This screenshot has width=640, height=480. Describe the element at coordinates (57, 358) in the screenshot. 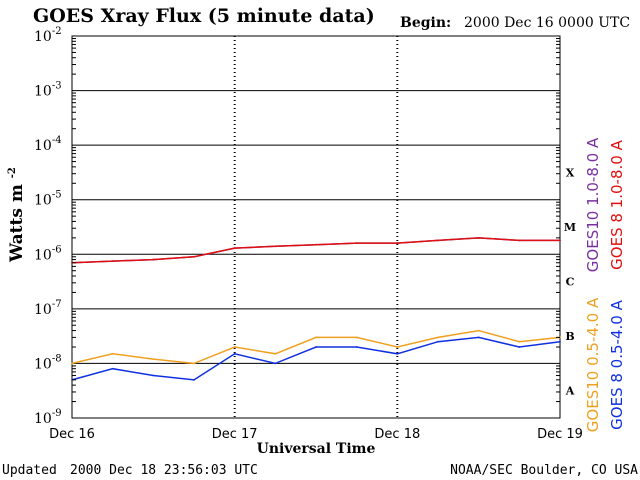

I see `y-tick-exp: -8` at that location.